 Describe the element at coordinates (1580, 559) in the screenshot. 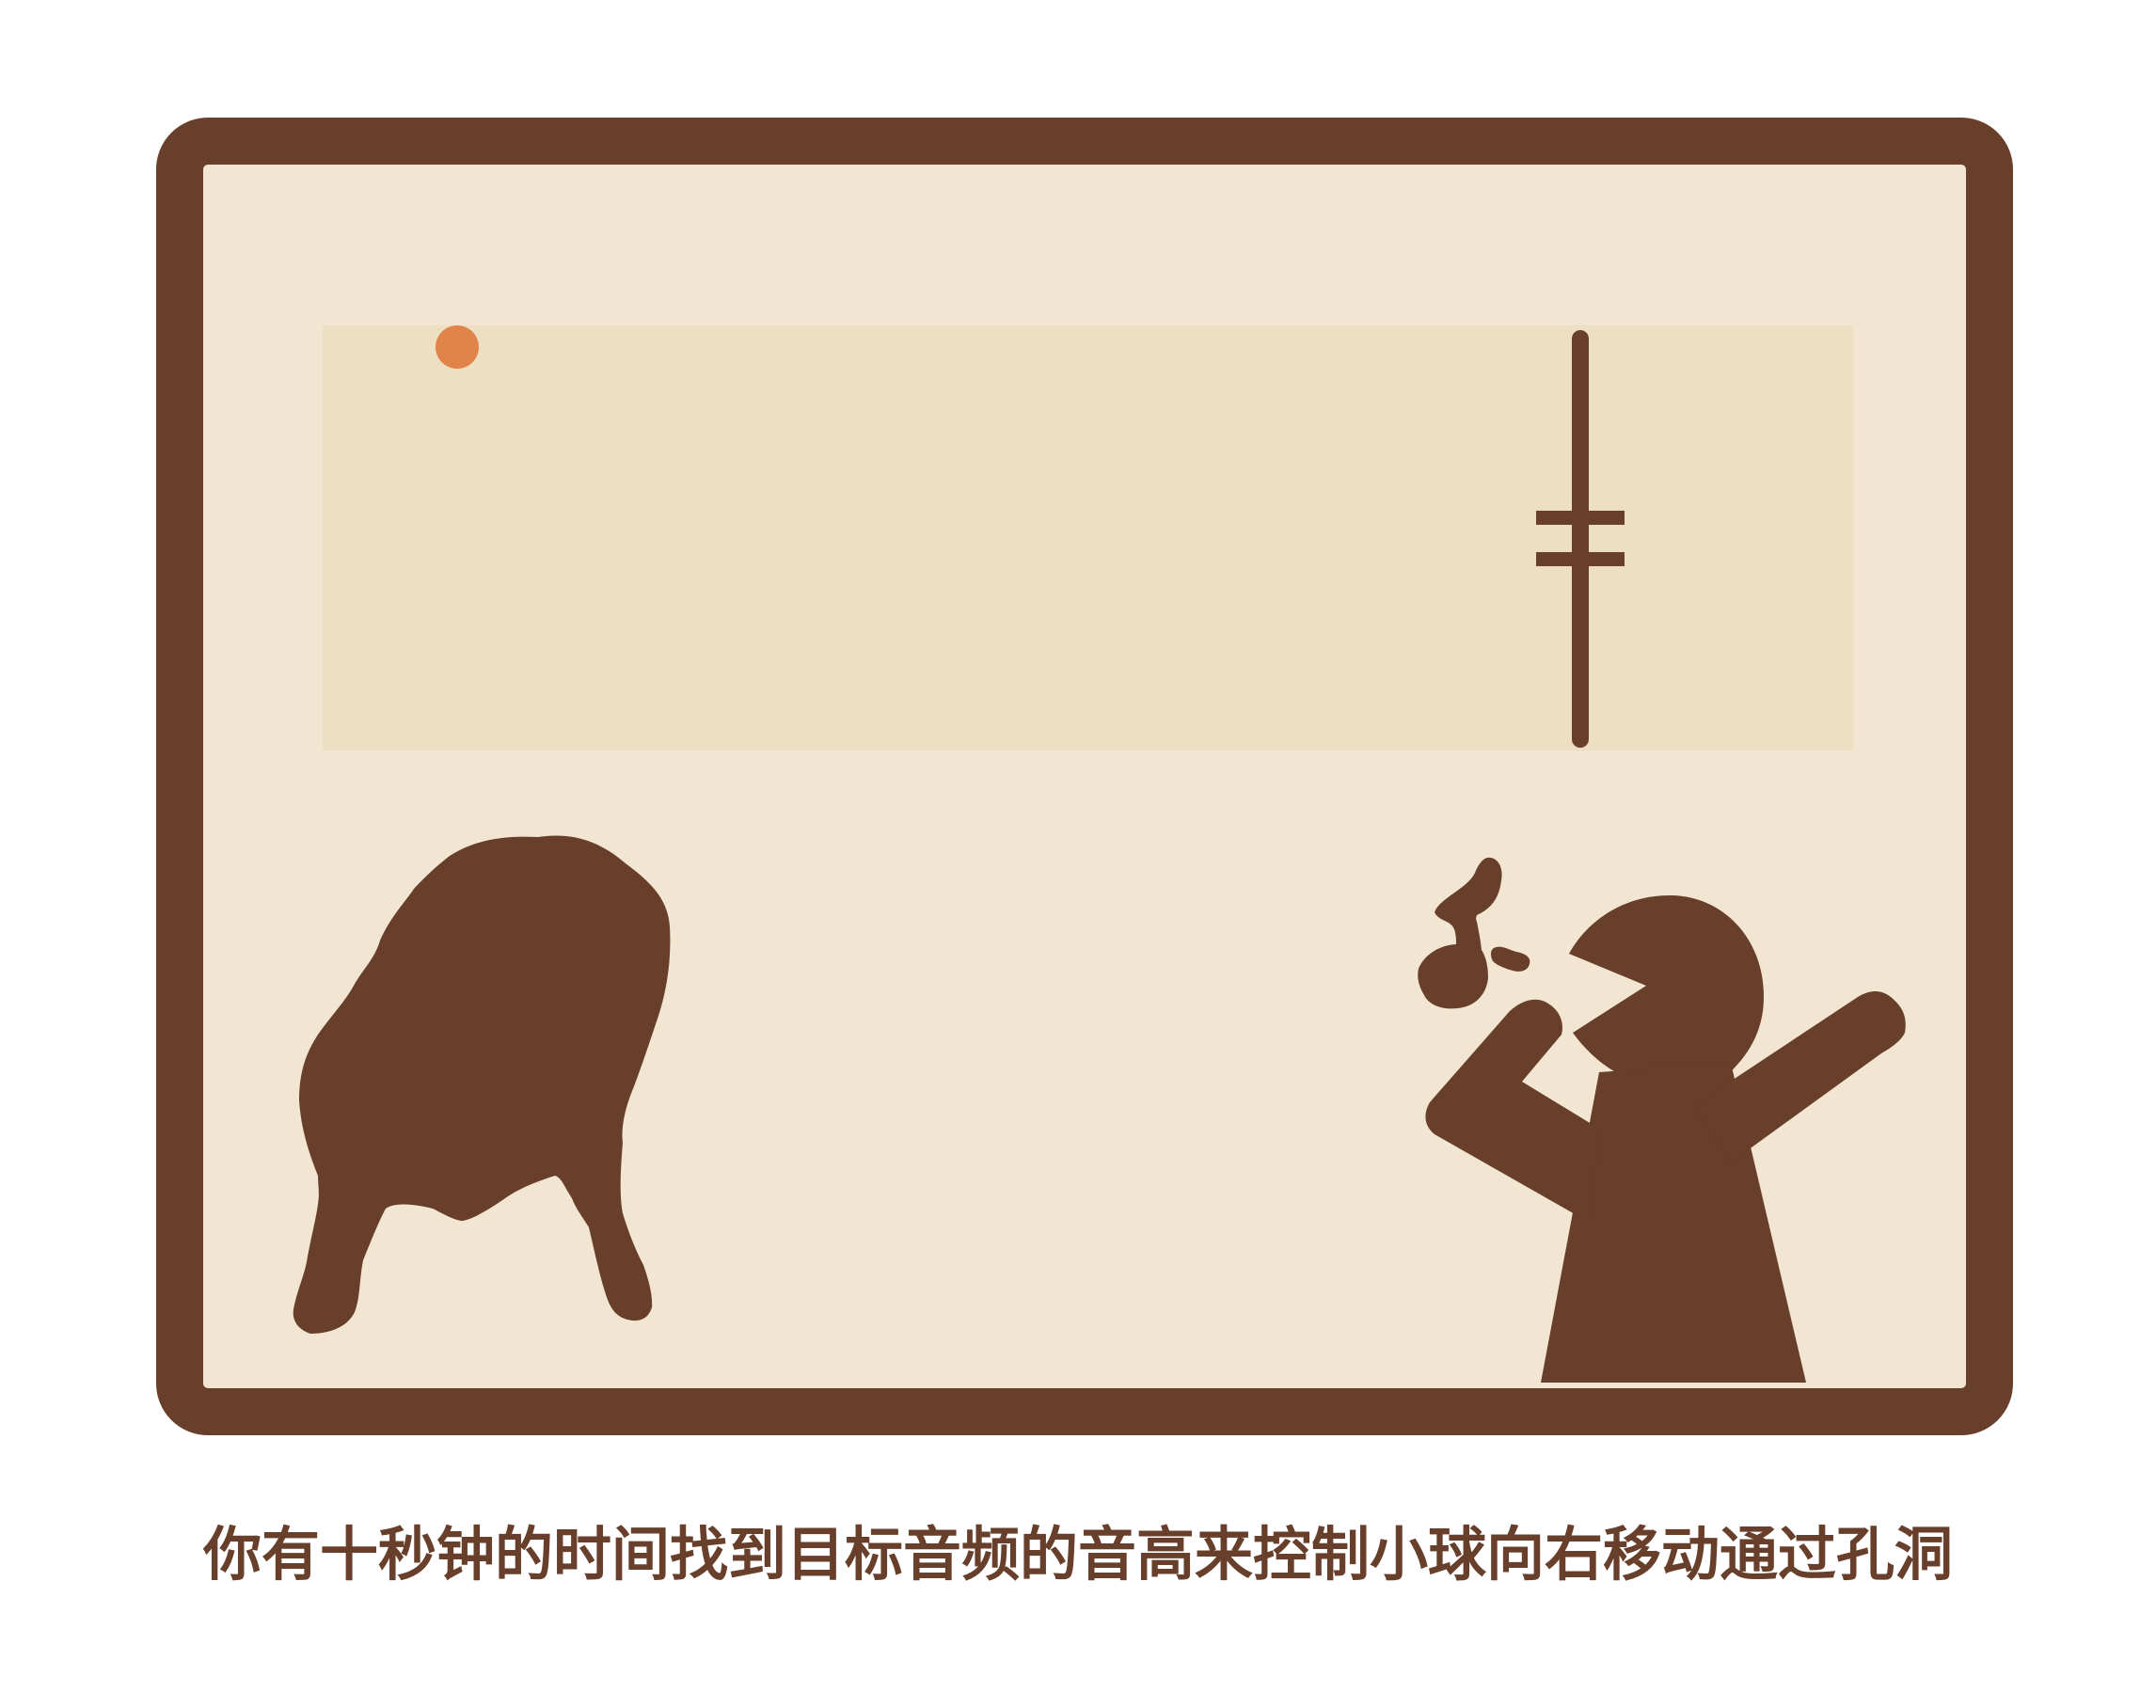

I see `hole-bottom-bar` at that location.